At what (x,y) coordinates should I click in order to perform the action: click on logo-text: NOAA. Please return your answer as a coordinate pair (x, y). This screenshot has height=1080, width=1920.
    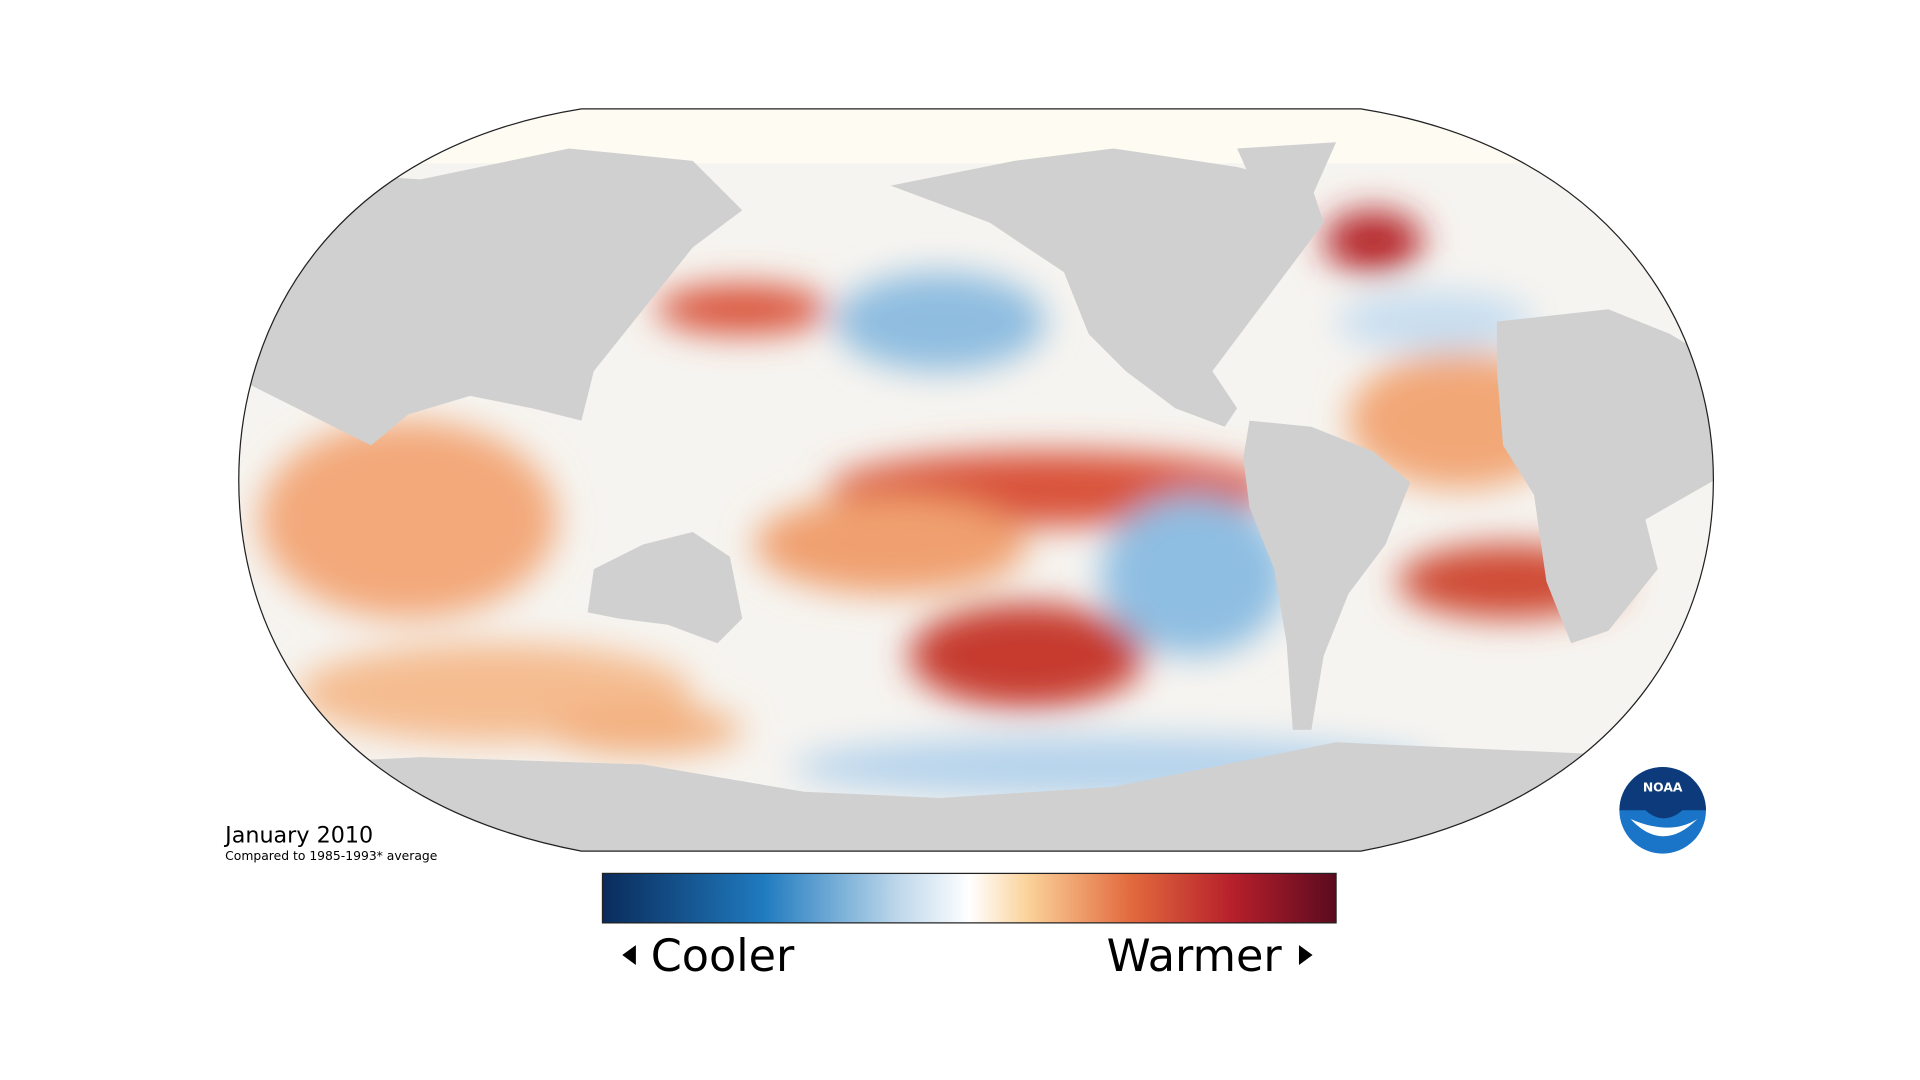
    Looking at the image, I should click on (1663, 788).